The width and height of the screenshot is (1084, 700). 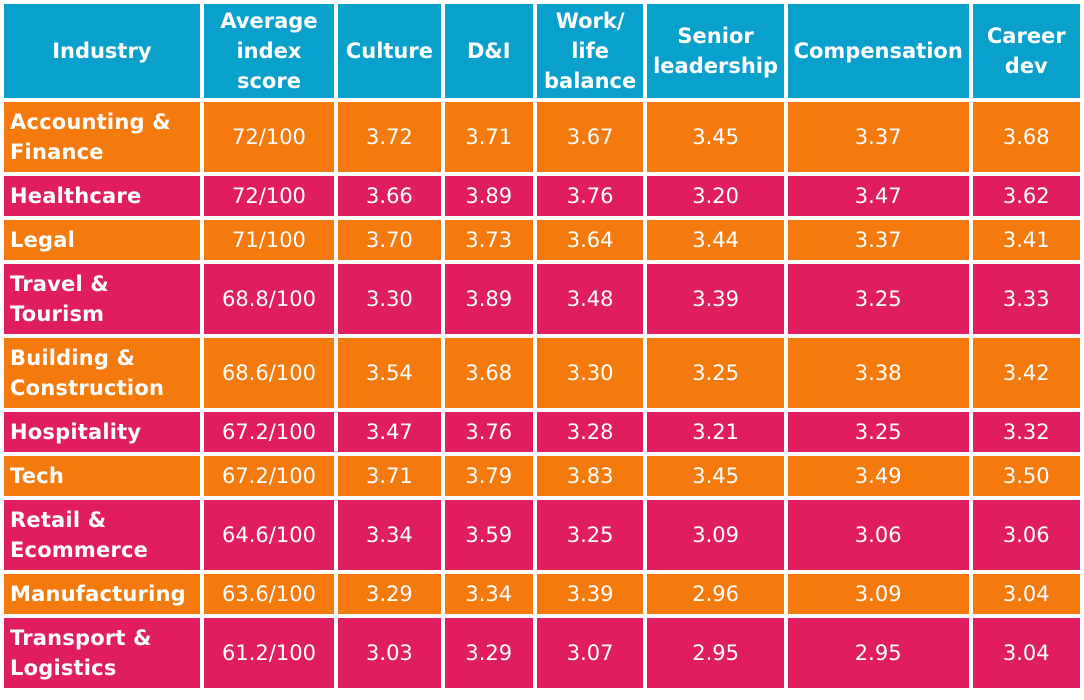 What do you see at coordinates (590, 51) in the screenshot?
I see `header-work-life-balance: Work/ life balance` at bounding box center [590, 51].